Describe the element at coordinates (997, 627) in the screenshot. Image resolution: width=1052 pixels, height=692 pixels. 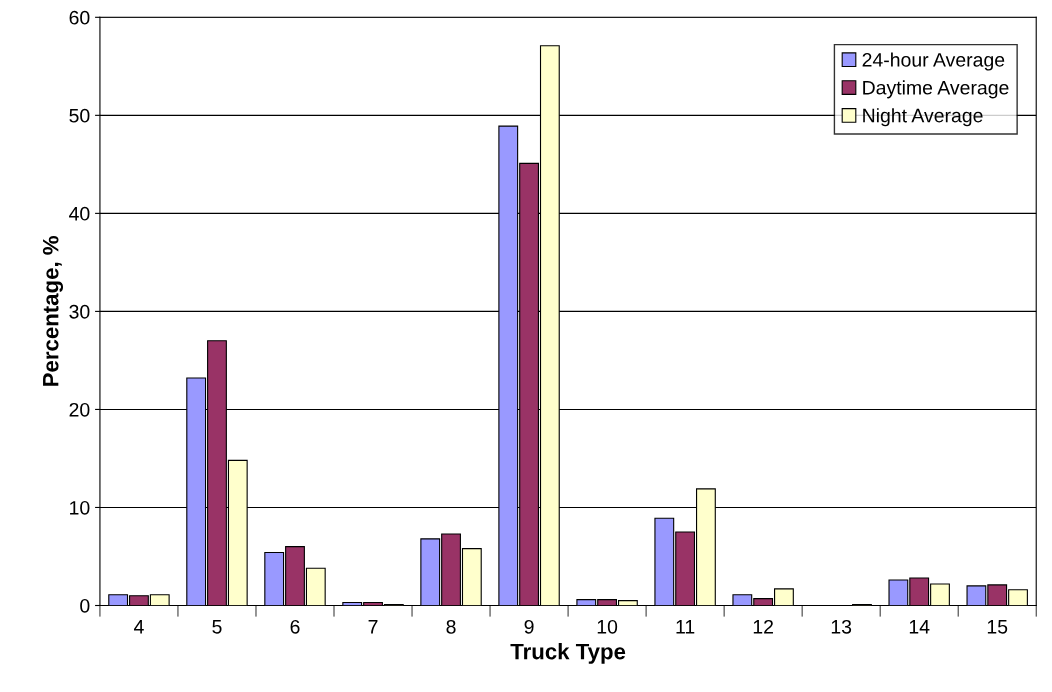
I see `x-tick-label: 15` at that location.